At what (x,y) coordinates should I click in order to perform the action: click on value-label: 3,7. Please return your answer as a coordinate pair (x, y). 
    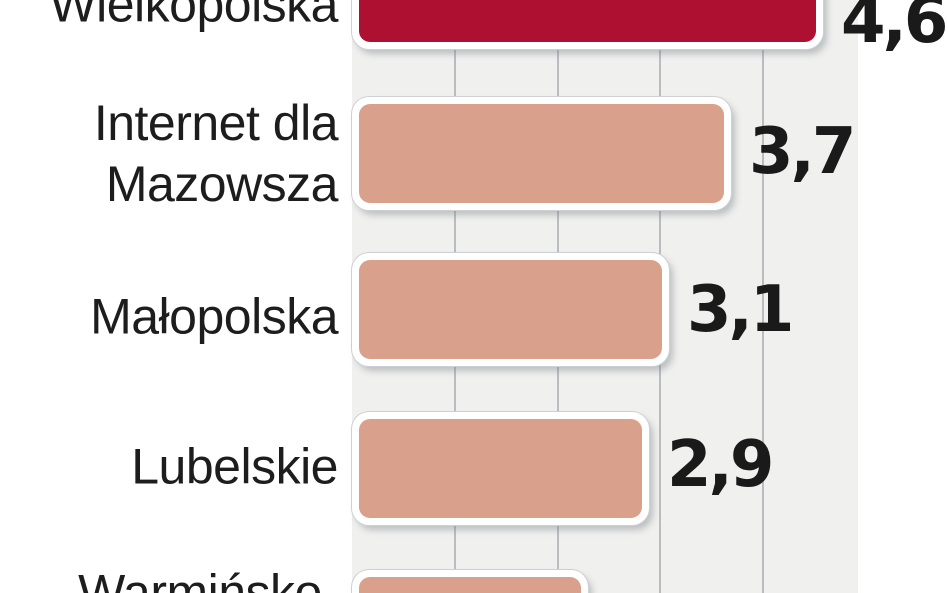
    Looking at the image, I should click on (802, 151).